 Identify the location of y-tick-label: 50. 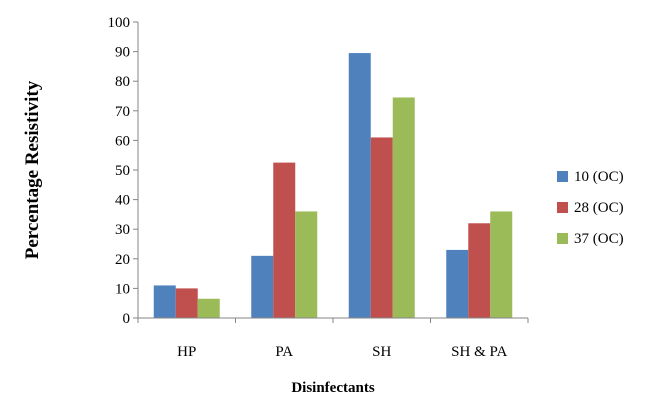
(122, 171).